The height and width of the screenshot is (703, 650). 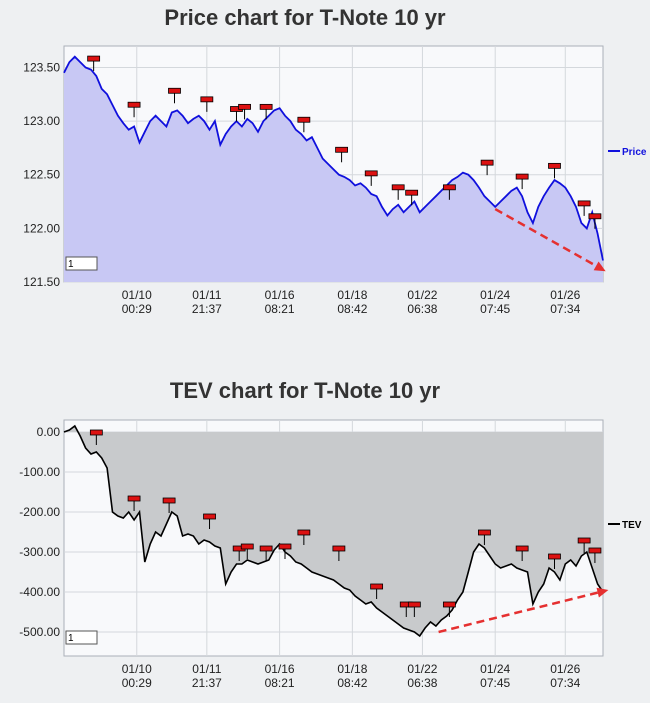 What do you see at coordinates (565, 309) in the screenshot?
I see `price-xtick-time: 07:34` at bounding box center [565, 309].